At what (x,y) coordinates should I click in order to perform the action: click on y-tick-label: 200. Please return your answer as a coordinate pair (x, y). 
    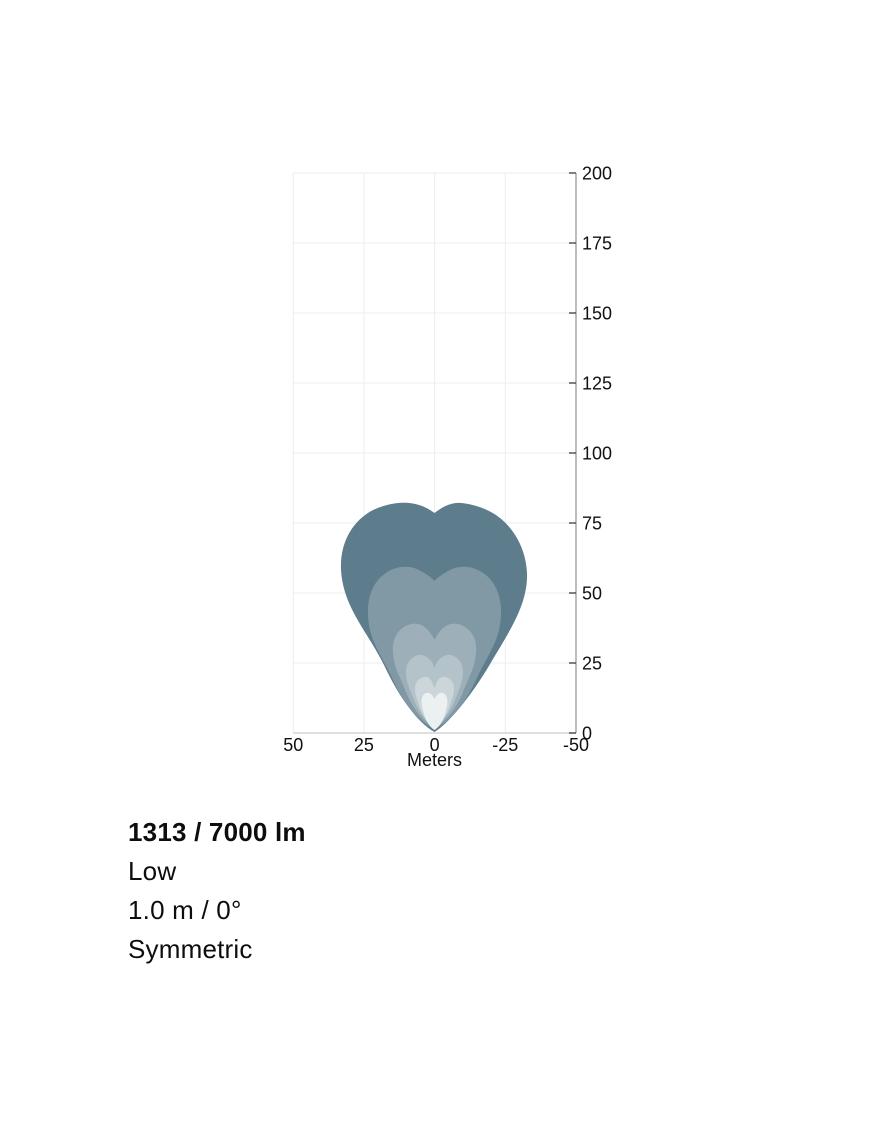
    Looking at the image, I should click on (597, 173).